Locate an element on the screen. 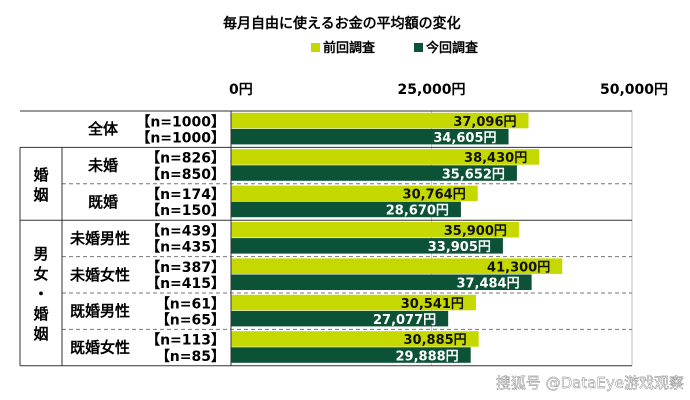 The image size is (690, 400). n-label-previous: 【n=1000】 is located at coordinates (180, 122).